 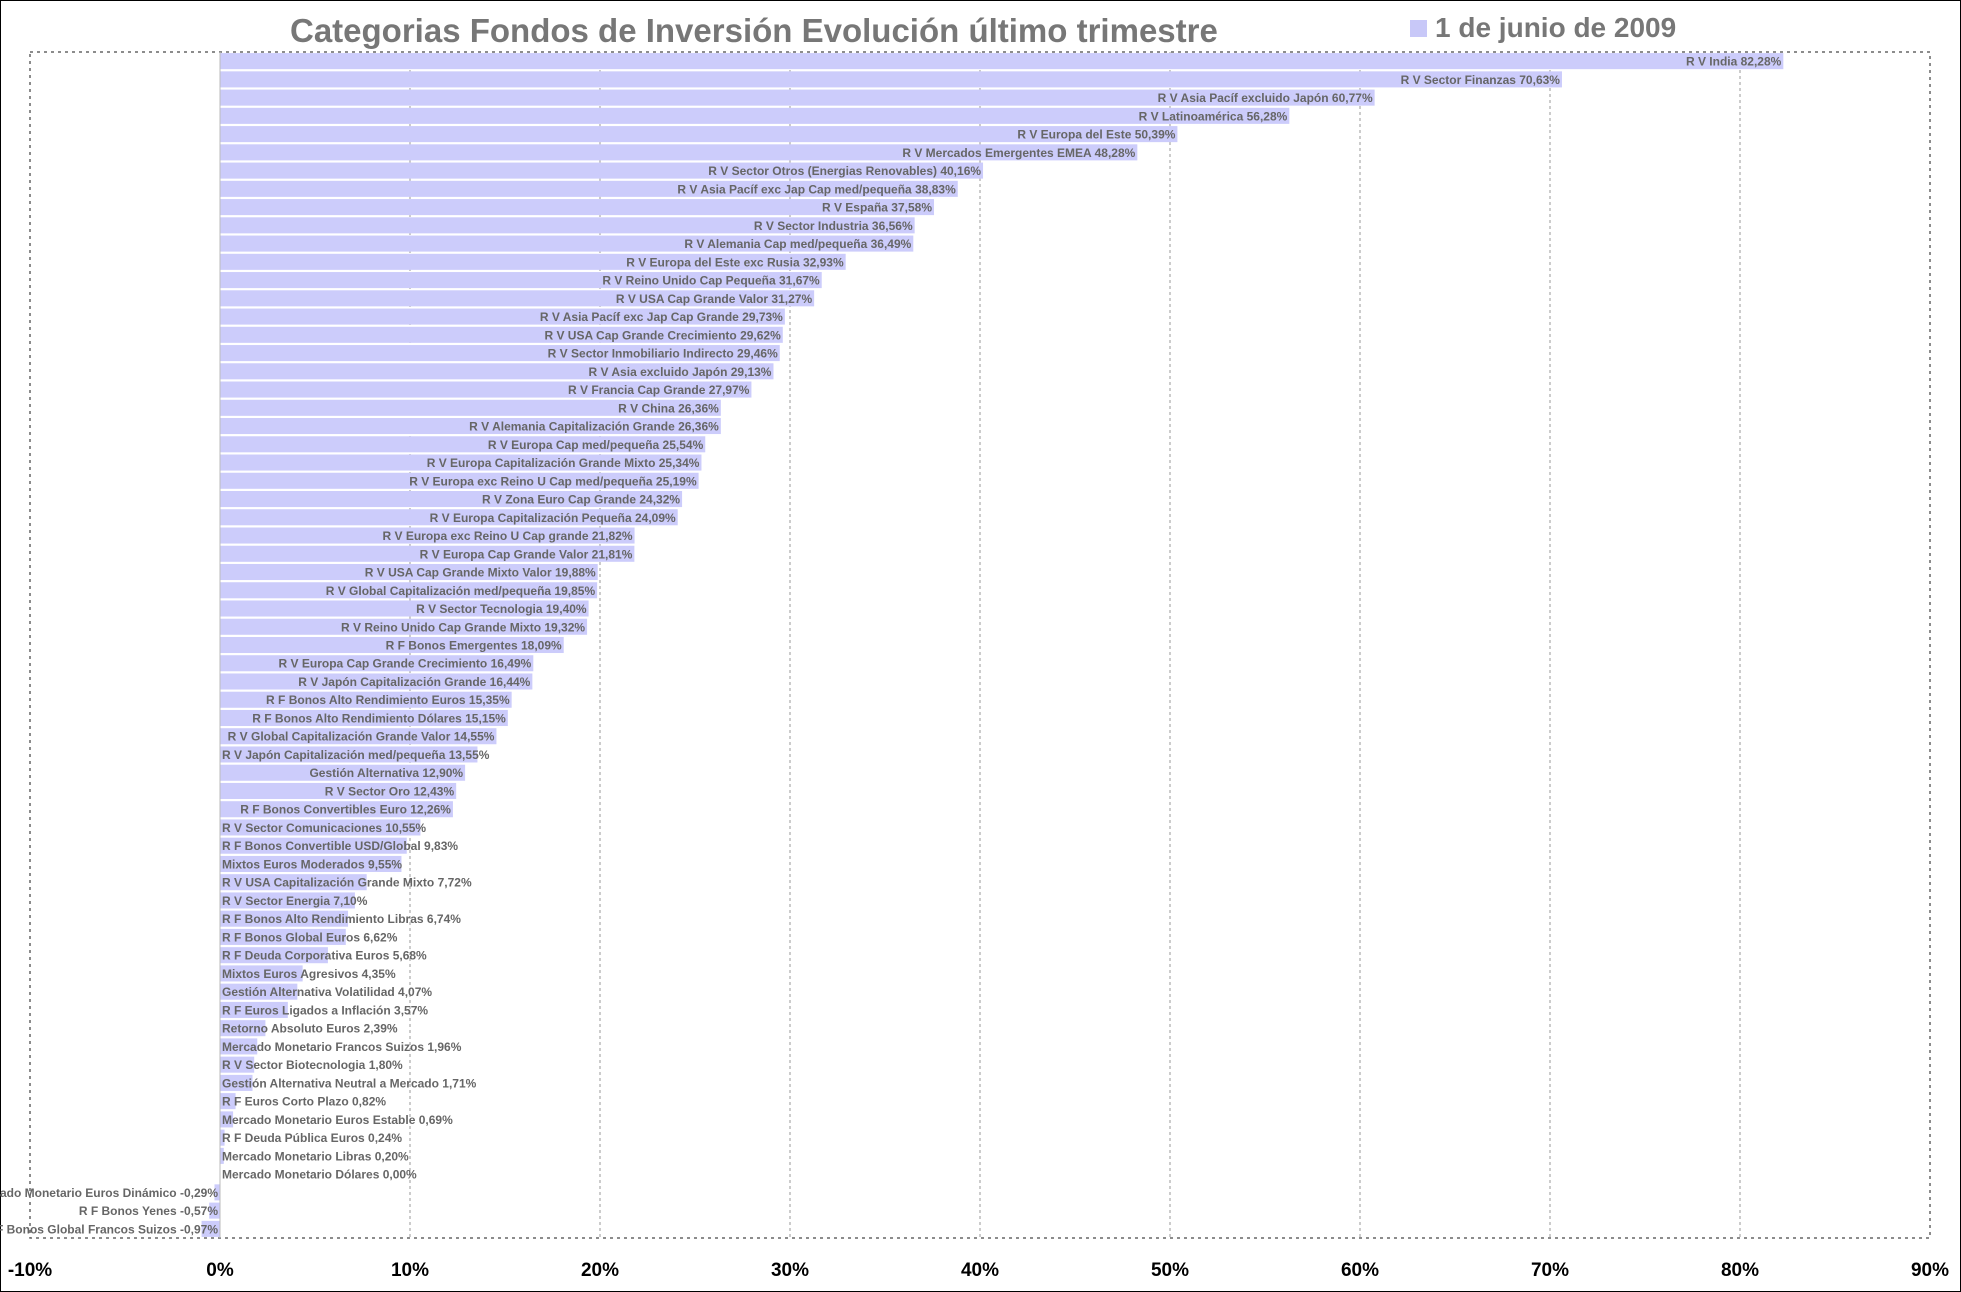 I want to click on bar-label: R F Bonos Global Francos Suizos -0,97%, so click(x=109, y=1229).